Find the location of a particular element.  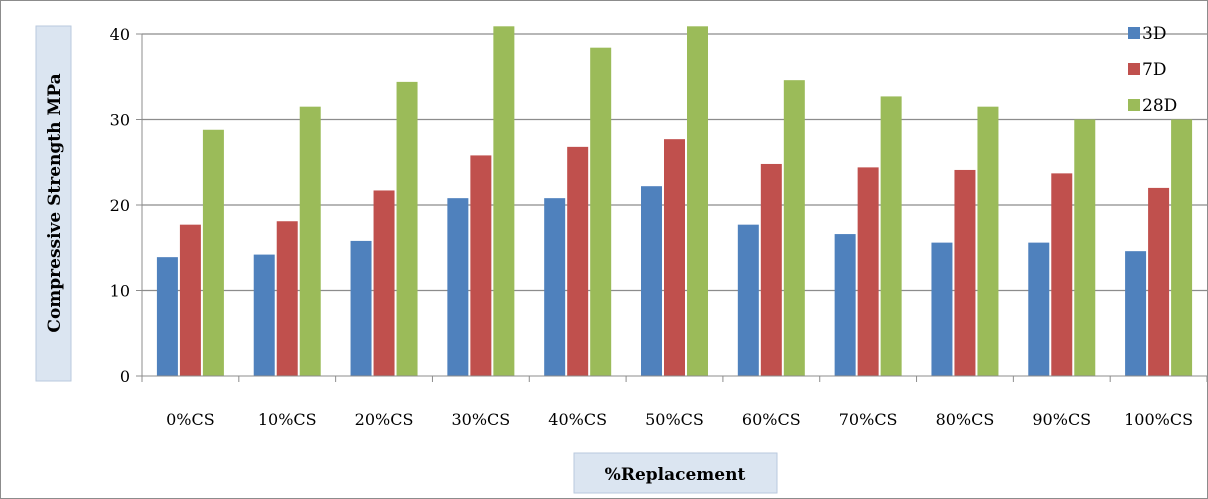

bar-7D-60%CS is located at coordinates (771, 269).